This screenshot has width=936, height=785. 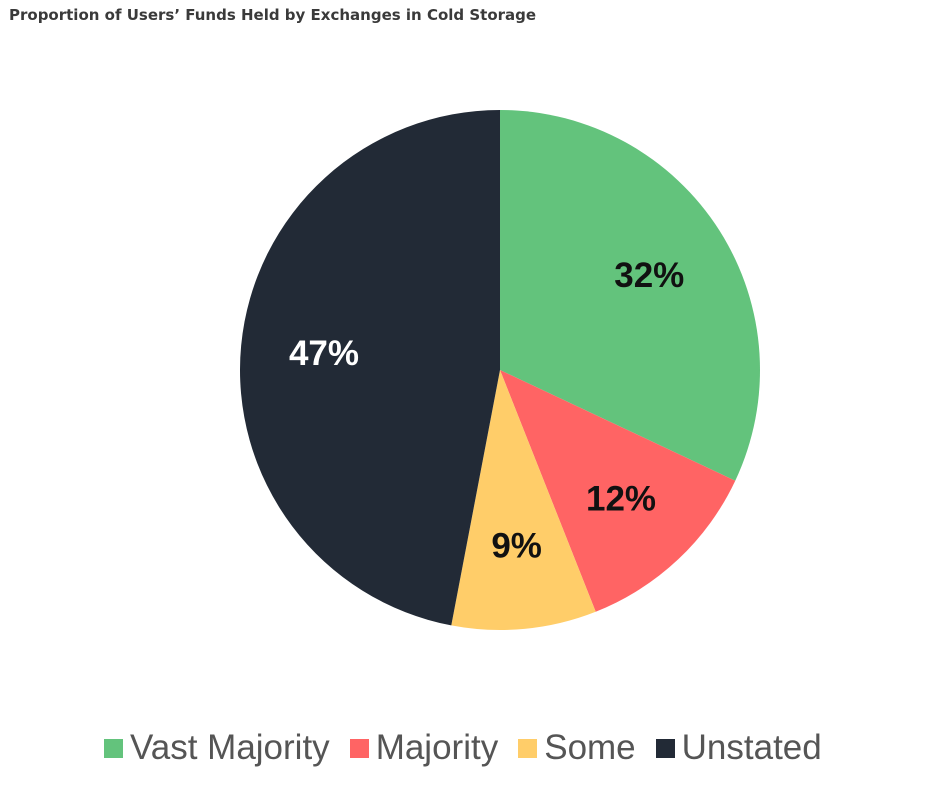 I want to click on pie-slice-majority, so click(x=618, y=491).